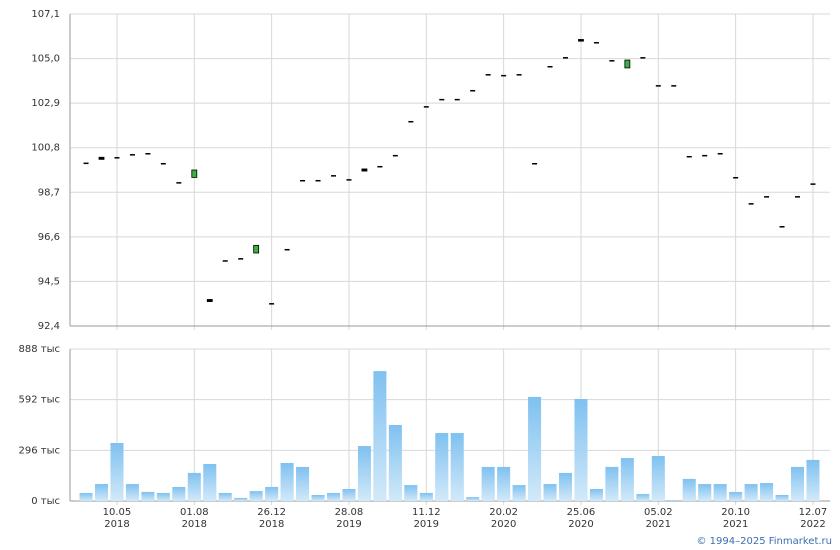 The width and height of the screenshot is (840, 550). What do you see at coordinates (45, 59) in the screenshot?
I see `y-tick-label: 105,0` at bounding box center [45, 59].